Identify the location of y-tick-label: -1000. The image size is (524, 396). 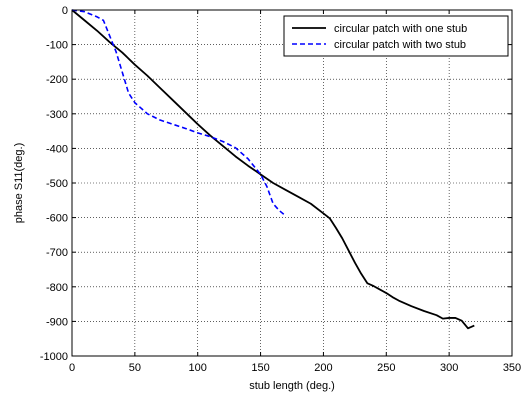
(54, 357).